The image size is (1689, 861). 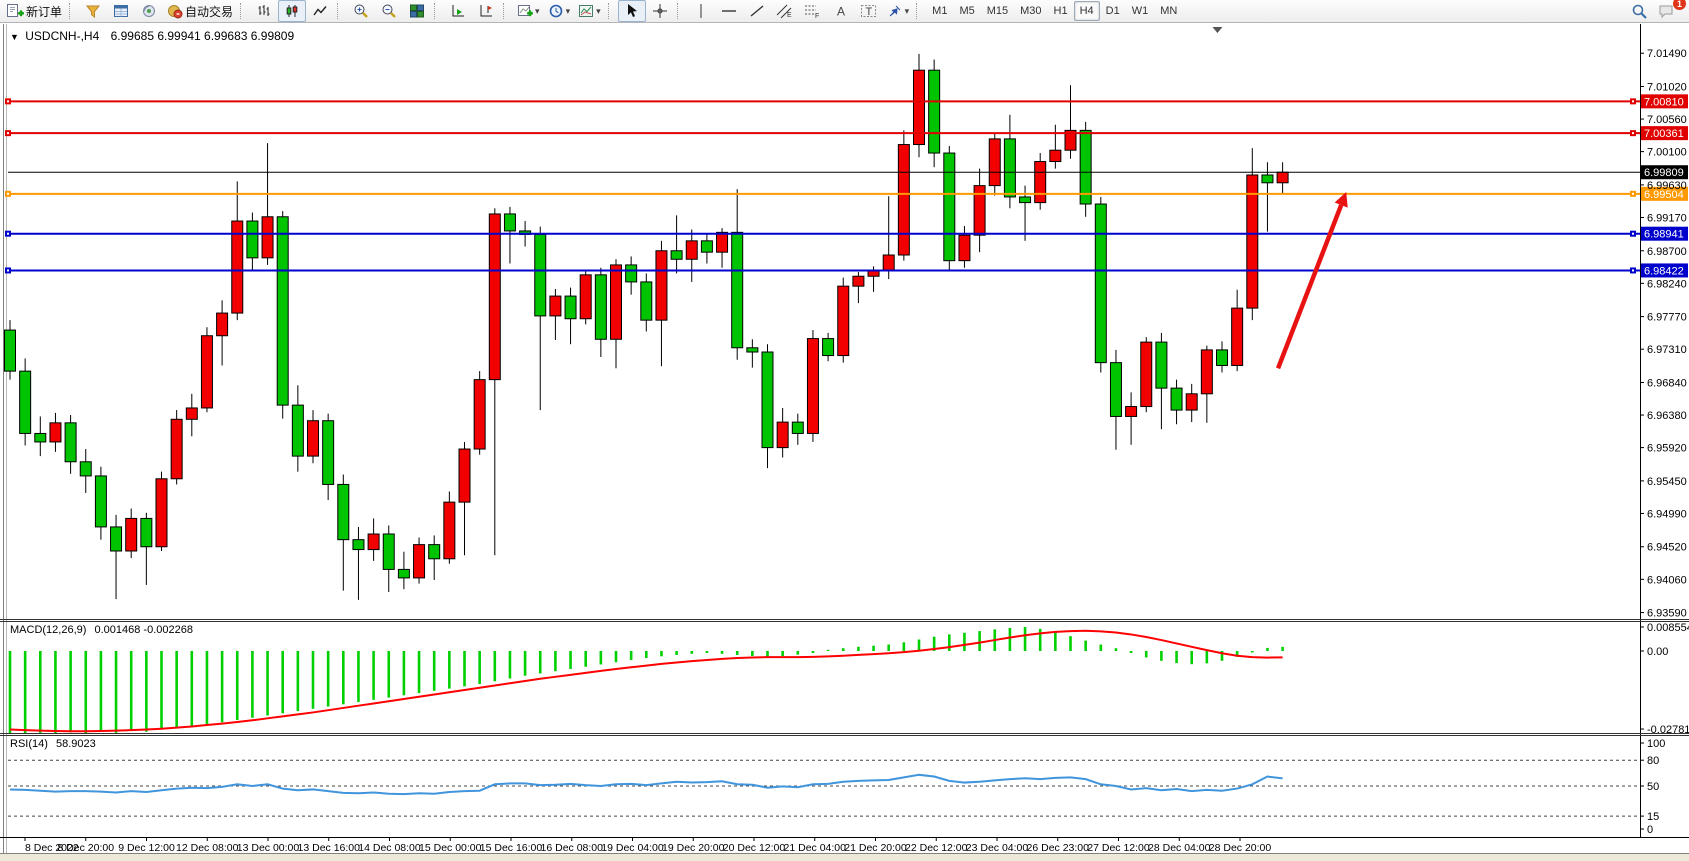 What do you see at coordinates (1217, 30) in the screenshot?
I see `chart-shift-marker` at bounding box center [1217, 30].